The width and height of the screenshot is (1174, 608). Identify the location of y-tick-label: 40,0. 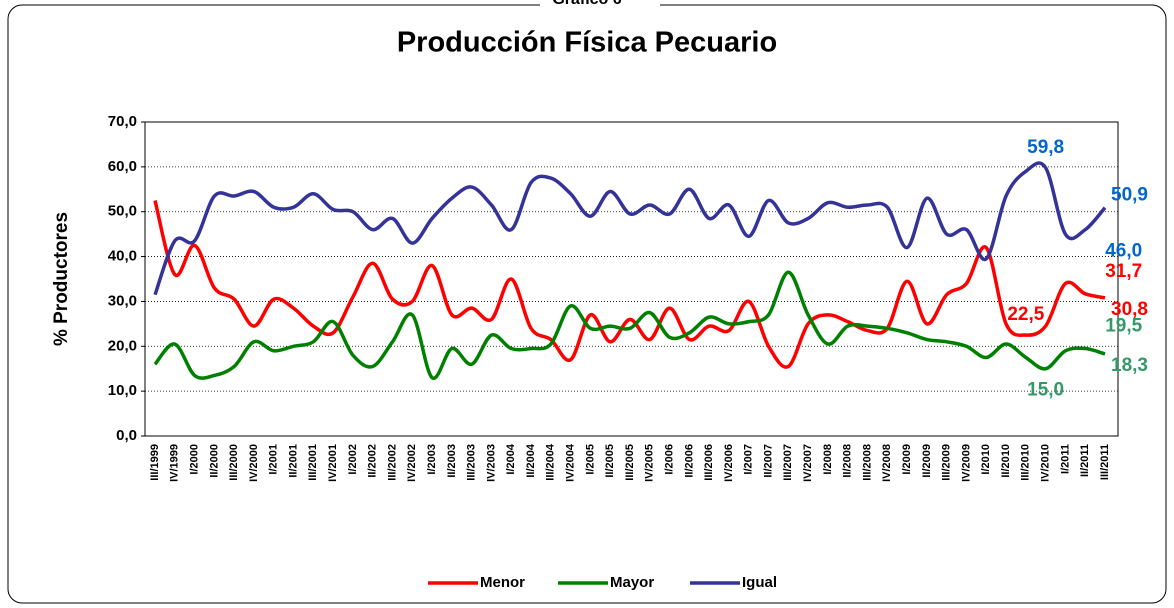
(122, 256).